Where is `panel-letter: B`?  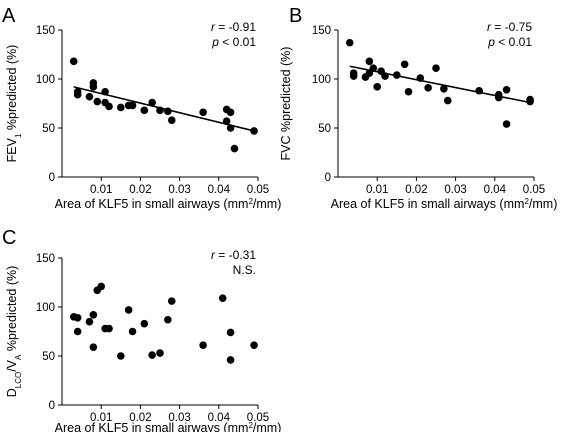 panel-letter: B is located at coordinates (295, 16).